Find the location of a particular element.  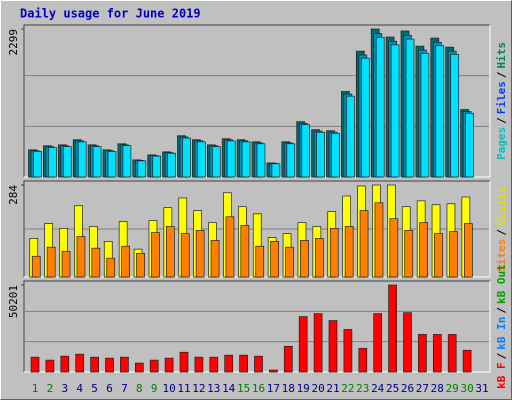

x-tick-label: 15 is located at coordinates (243, 388).